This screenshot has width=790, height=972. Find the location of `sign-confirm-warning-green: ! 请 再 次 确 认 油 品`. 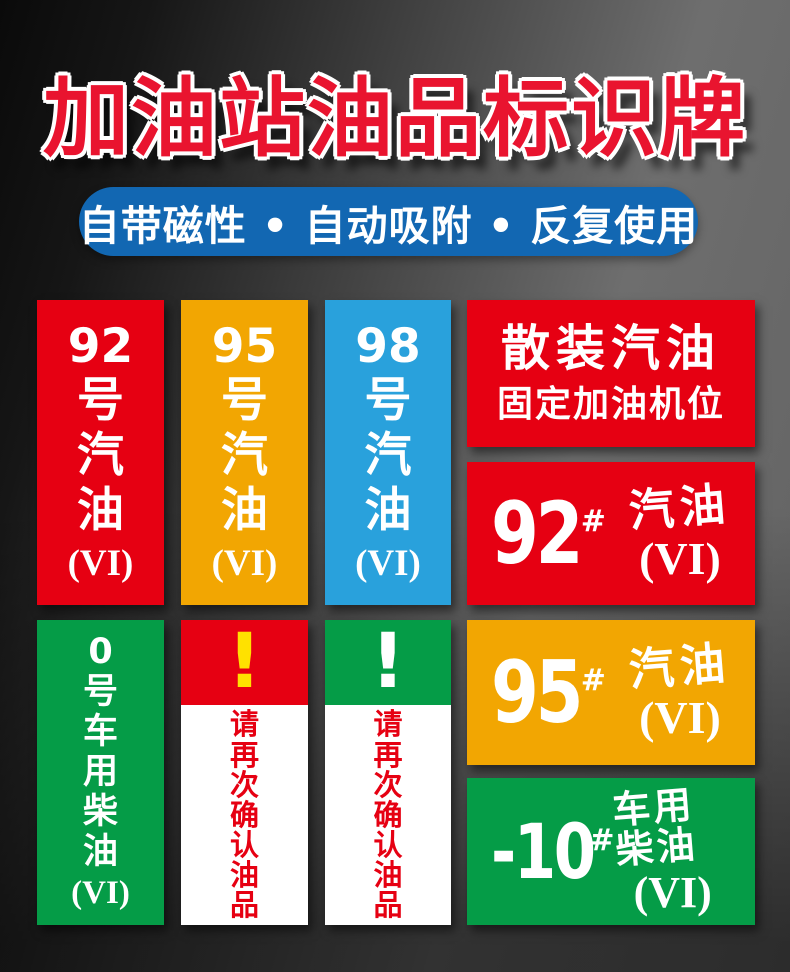

sign-confirm-warning-green: ! 请 再 次 确 认 油 品 is located at coordinates (388, 772).